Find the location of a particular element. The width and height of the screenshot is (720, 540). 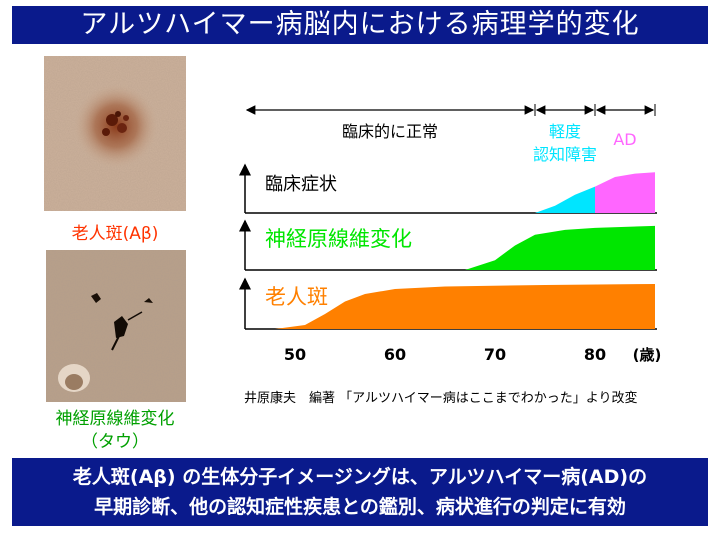

tangles-label: 神経原線維変化 is located at coordinates (338, 239).